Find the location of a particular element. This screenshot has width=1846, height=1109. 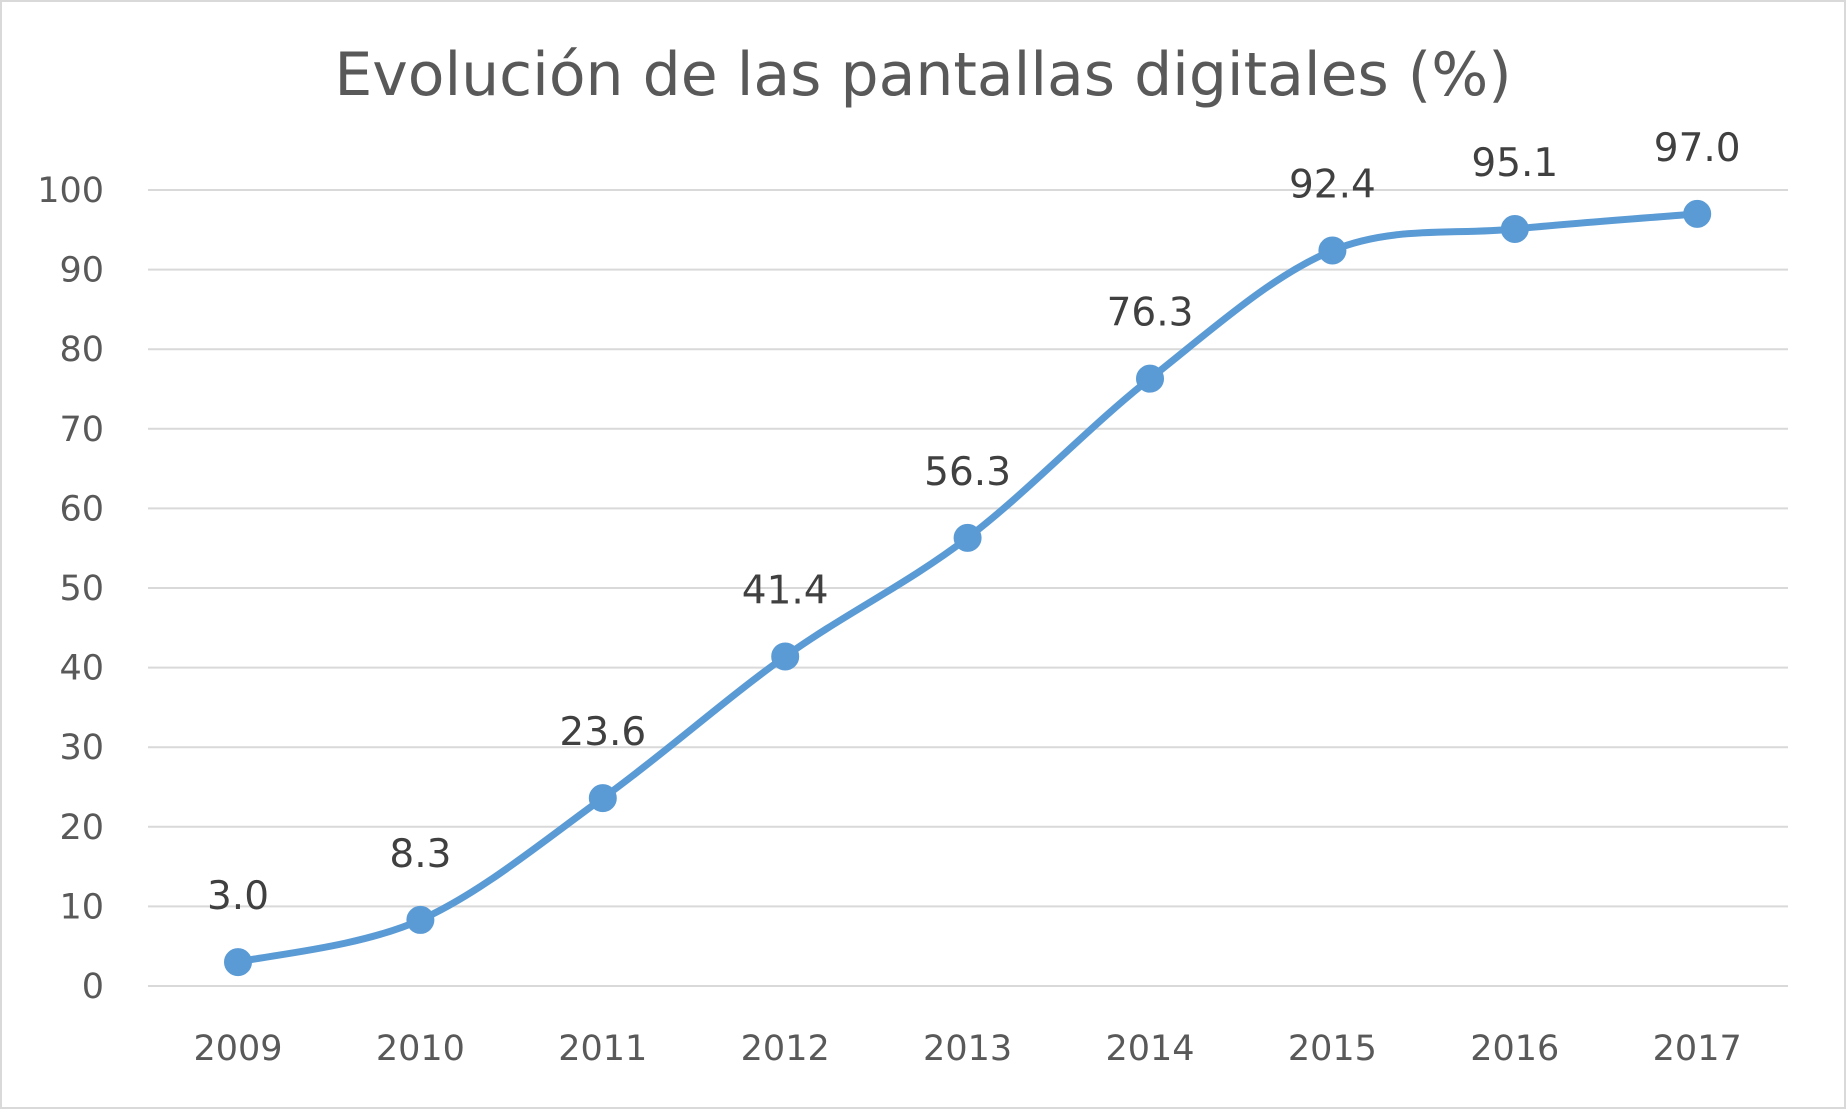

data-point-2016 is located at coordinates (1514, 229).